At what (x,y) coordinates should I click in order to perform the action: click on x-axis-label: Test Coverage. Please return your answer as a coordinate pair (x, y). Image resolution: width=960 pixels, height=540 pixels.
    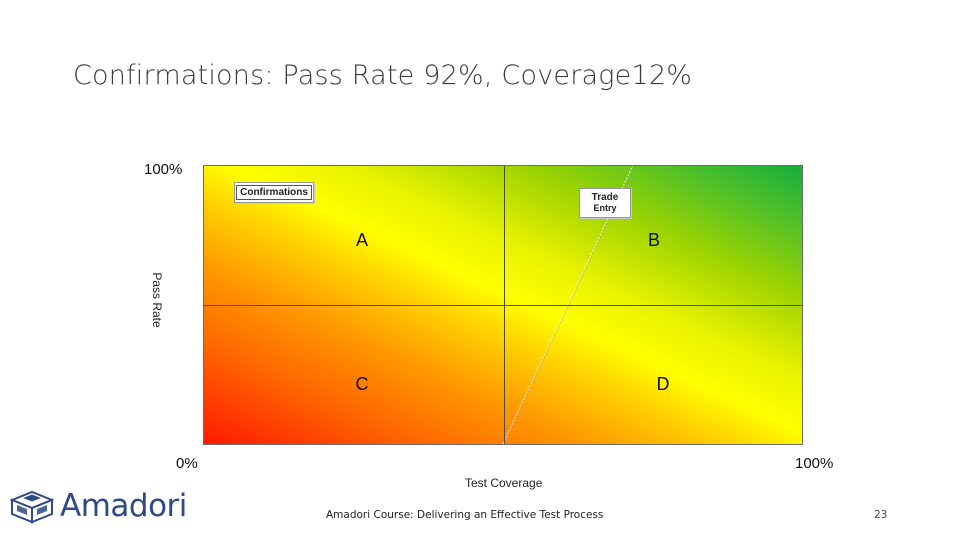
    Looking at the image, I should click on (504, 483).